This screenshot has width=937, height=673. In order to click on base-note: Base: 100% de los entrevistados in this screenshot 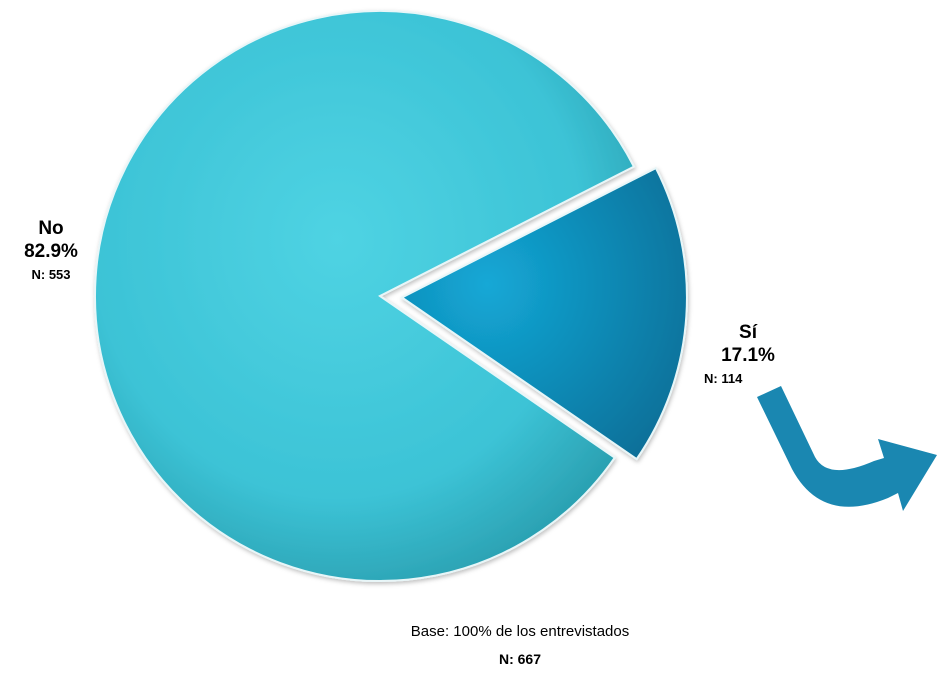, I will do `click(520, 631)`.